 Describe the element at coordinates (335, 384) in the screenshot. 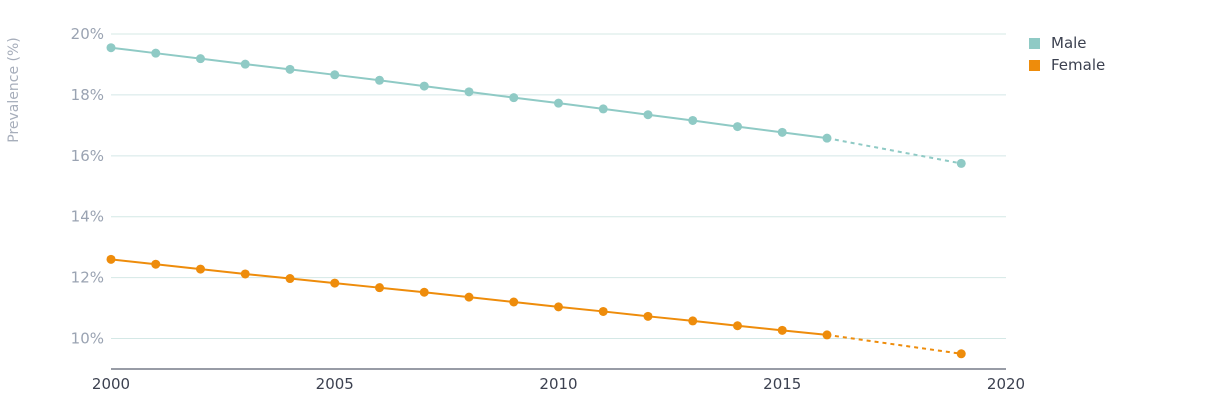

I see `x-tick-label: 2005` at that location.